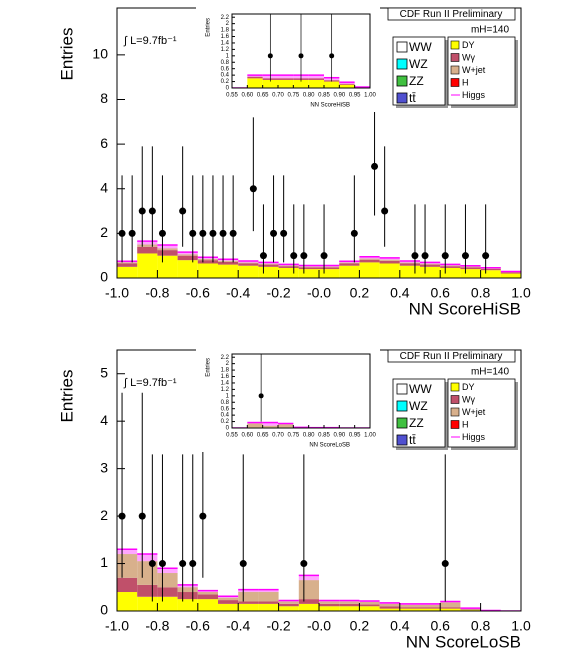 The width and height of the screenshot is (567, 667). What do you see at coordinates (157, 626) in the screenshot?
I see `x-tick-label: -0.8` at bounding box center [157, 626].